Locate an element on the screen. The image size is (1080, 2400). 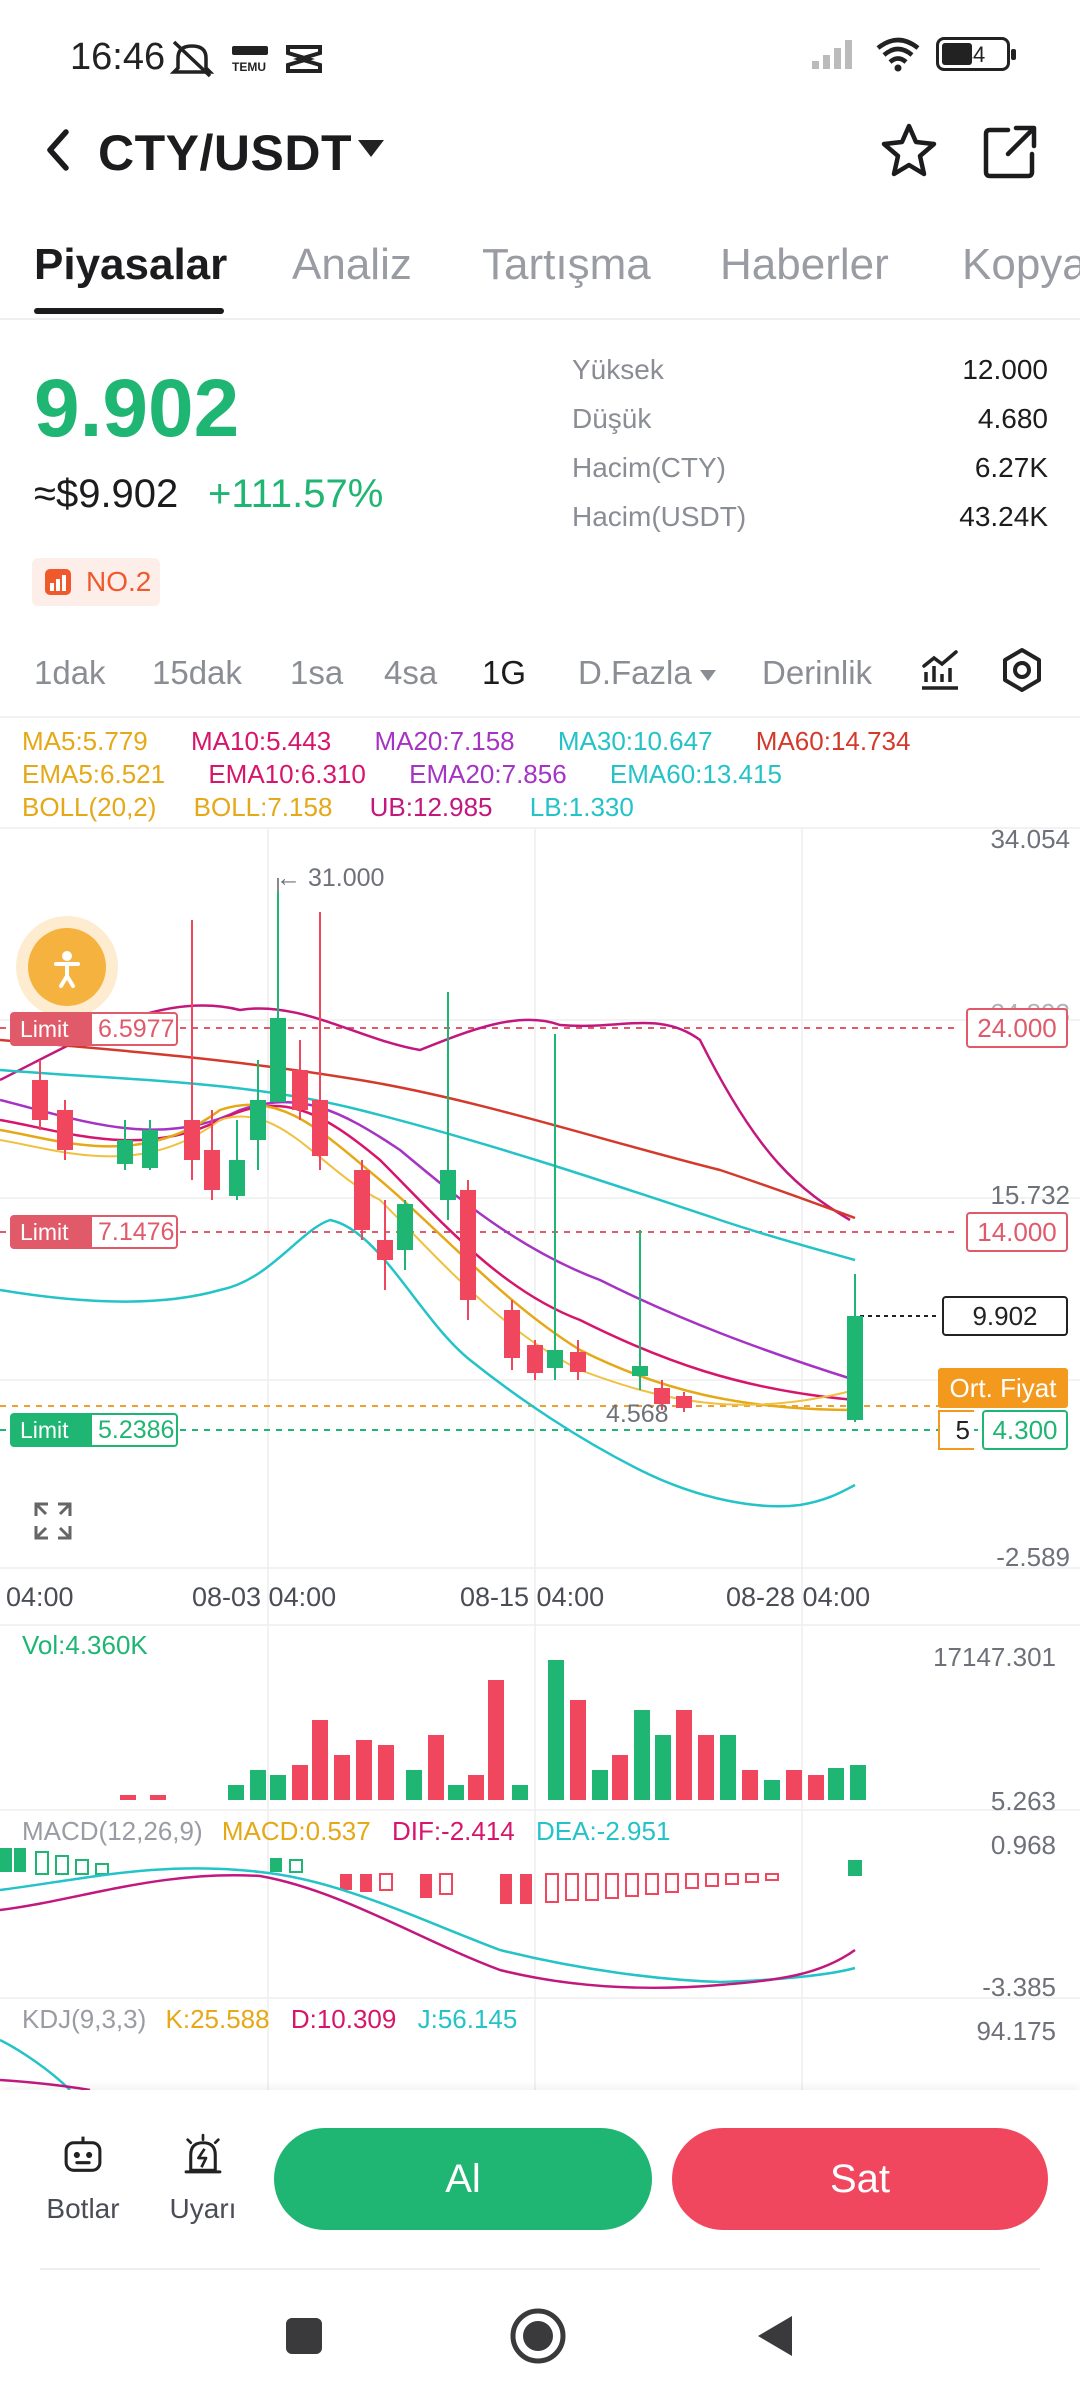
fullscreen-button is located at coordinates (53, 1523).